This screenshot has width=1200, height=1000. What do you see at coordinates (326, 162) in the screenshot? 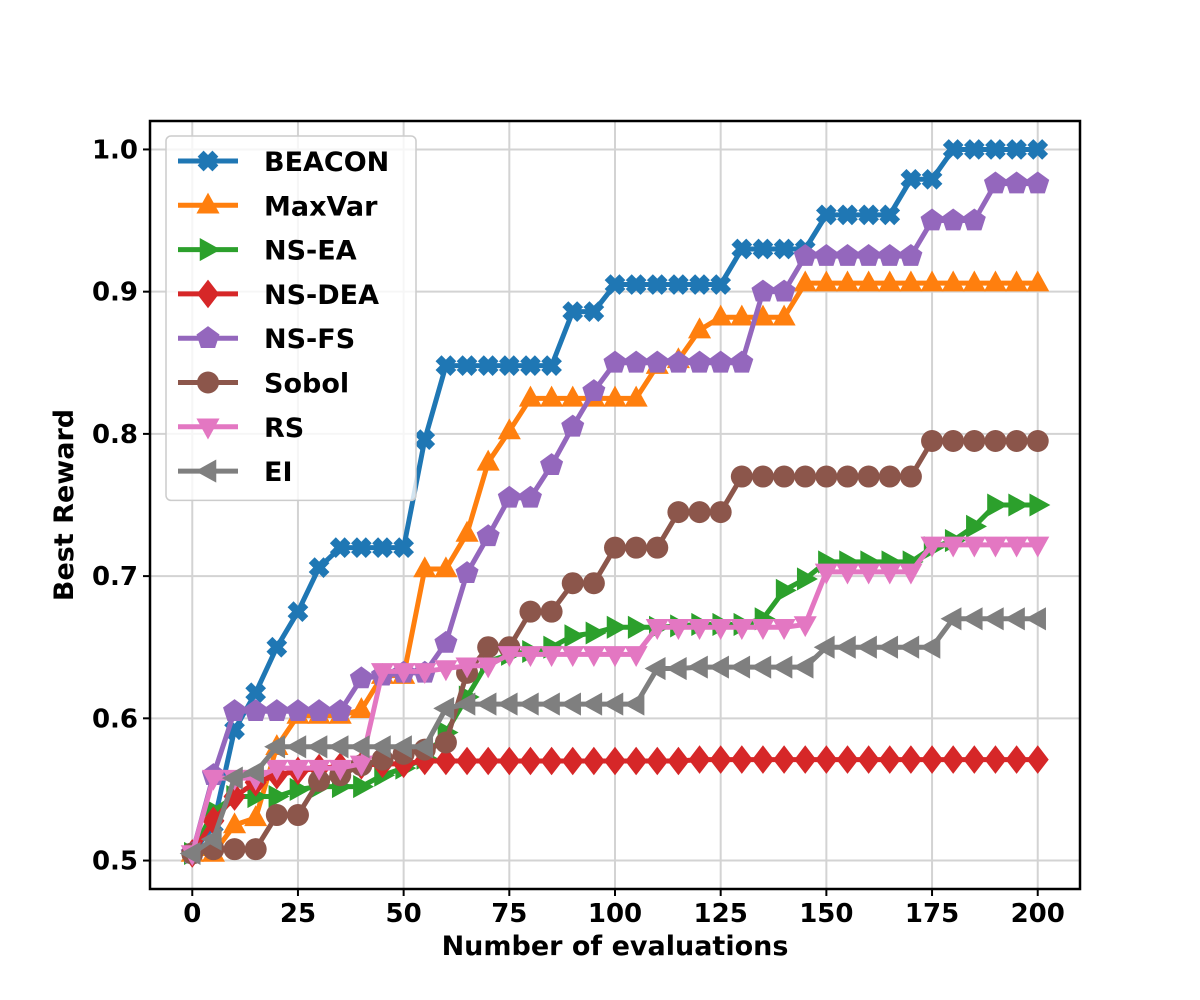
I see `legend-label: BEACON` at bounding box center [326, 162].